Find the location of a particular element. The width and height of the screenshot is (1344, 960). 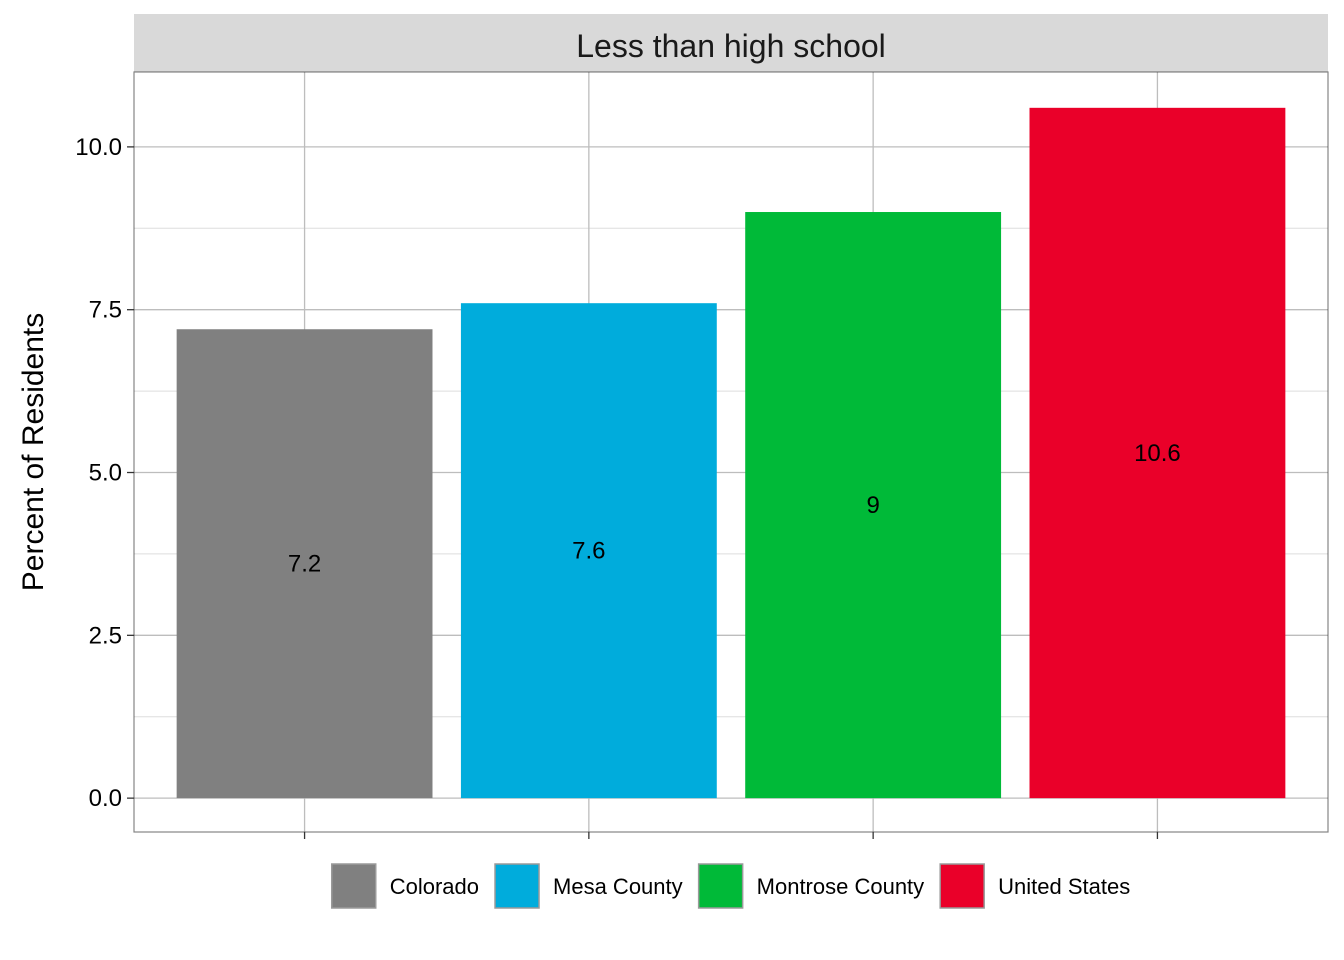

y-tick-label: 5.0 is located at coordinates (105, 473).